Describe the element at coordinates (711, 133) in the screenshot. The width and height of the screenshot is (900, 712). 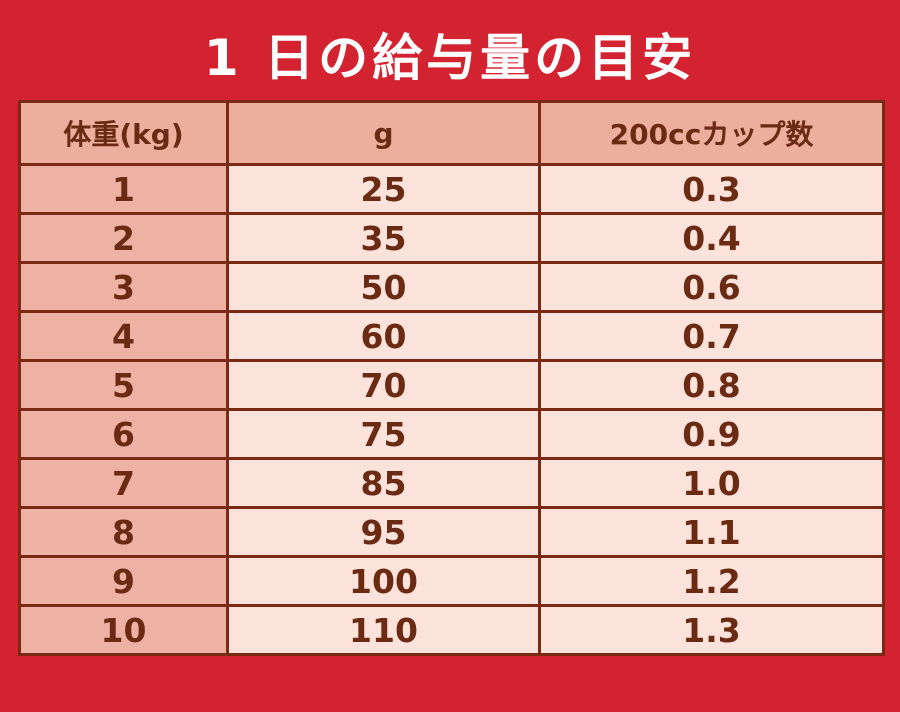
I see `header-cups: 200ccカップ数` at that location.